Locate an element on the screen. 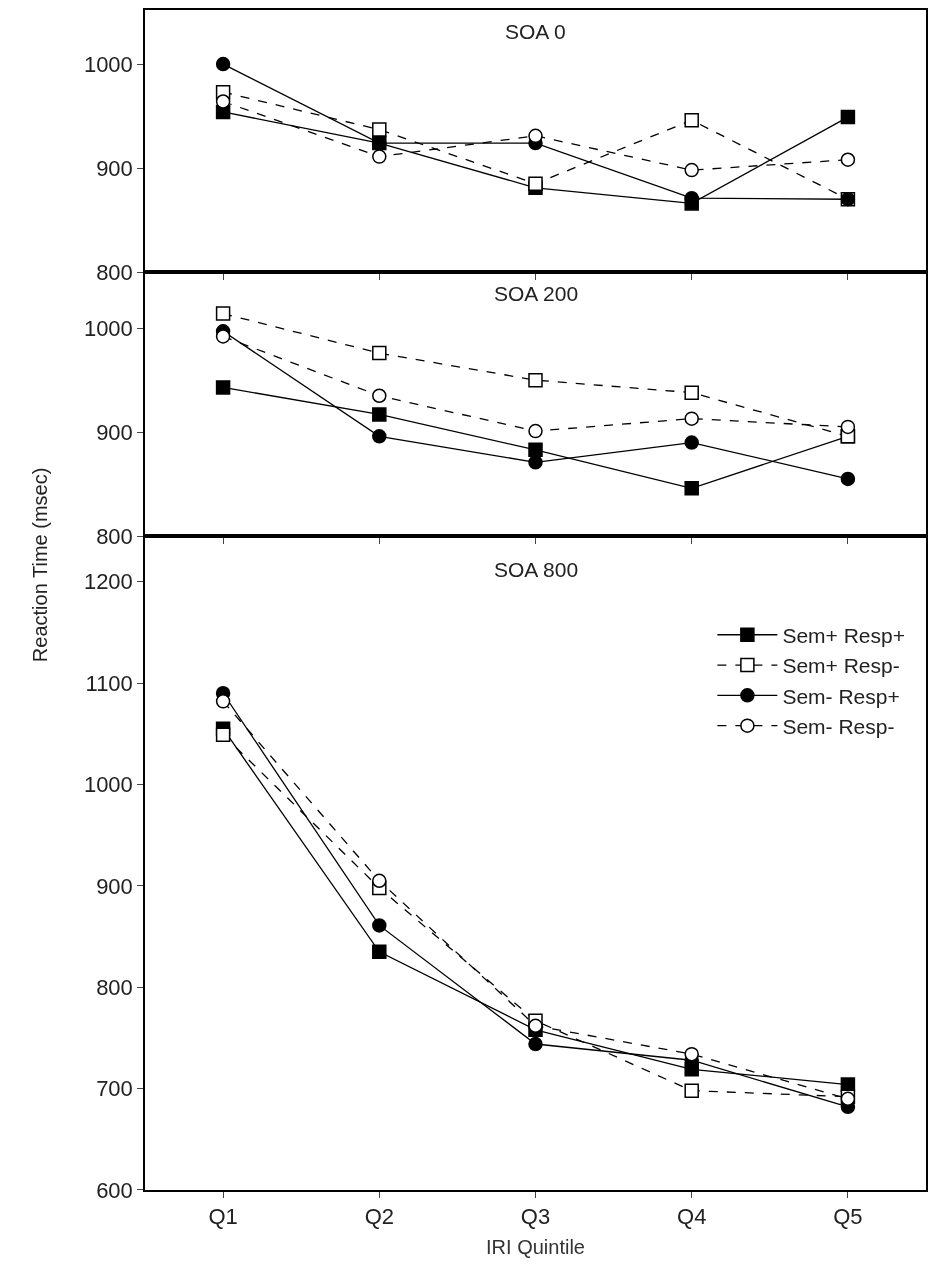 This screenshot has height=1278, width=932. y-tick-label: 700 is located at coordinates (114, 1089).